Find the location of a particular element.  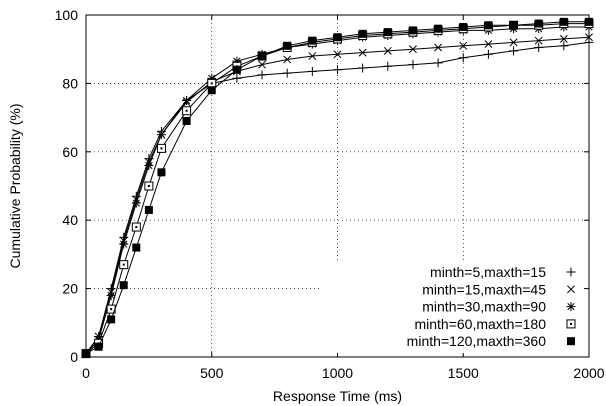

legend-item: minth=5,maxth=15 is located at coordinates (503, 272).